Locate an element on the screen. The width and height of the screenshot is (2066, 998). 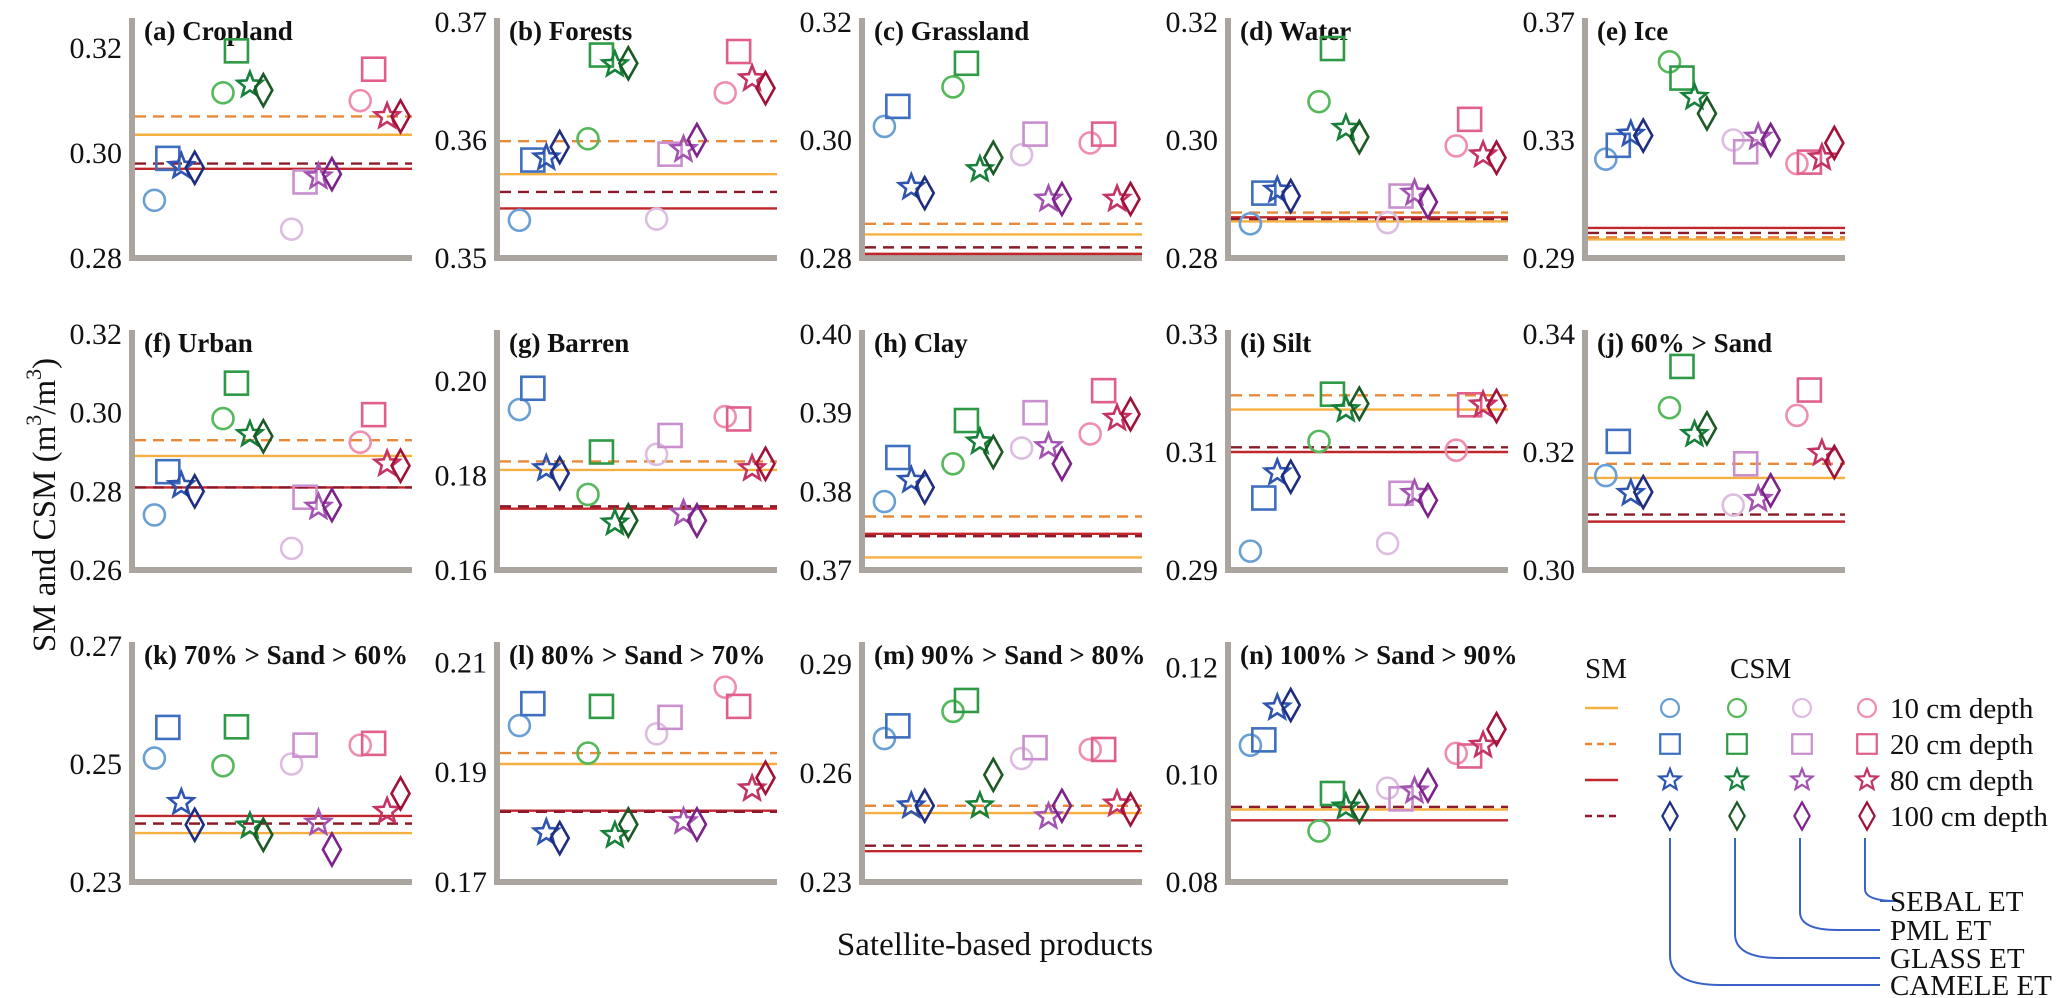
panel: 0.29 0.33 0.37 (e) Ice is located at coordinates (1684, 140).